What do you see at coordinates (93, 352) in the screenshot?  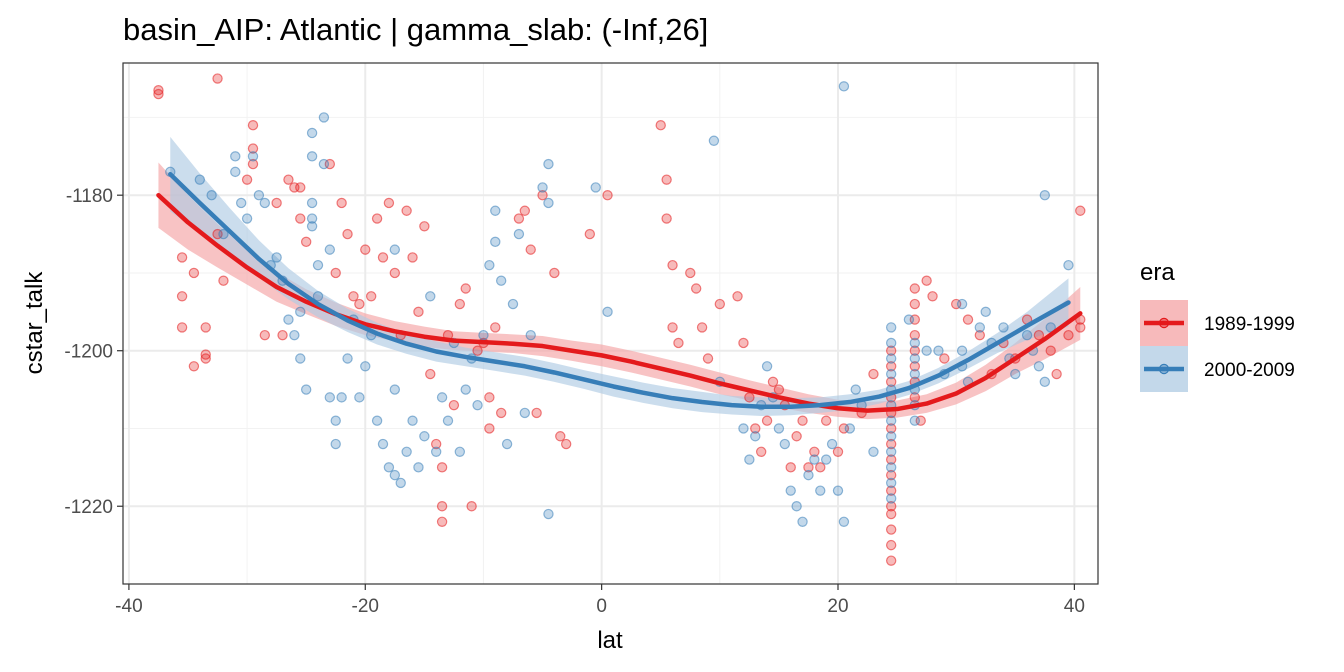 I see `y-axis-ticks: -1220 -1200 -1180` at bounding box center [93, 352].